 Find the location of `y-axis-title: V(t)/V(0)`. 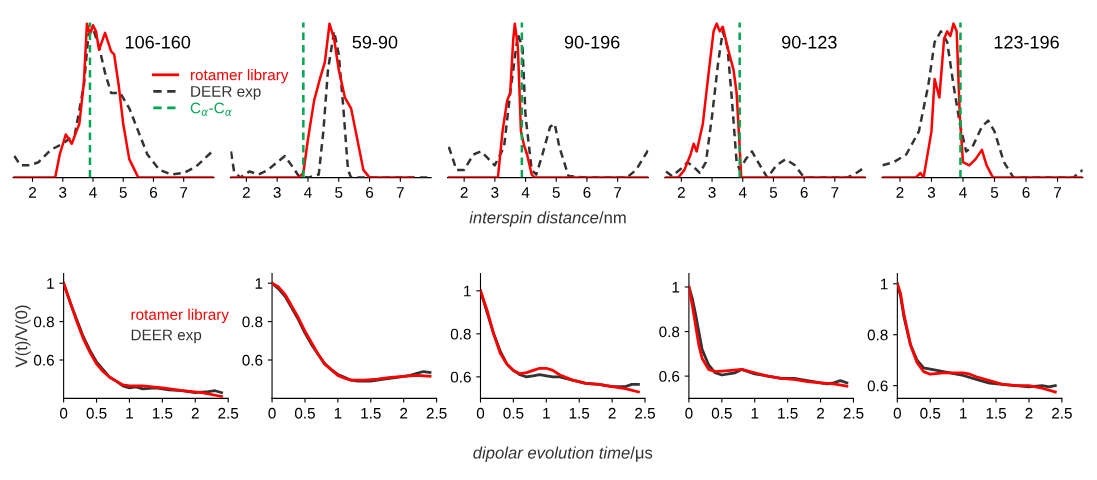

y-axis-title: V(t)/V(0) is located at coordinates (23, 336).